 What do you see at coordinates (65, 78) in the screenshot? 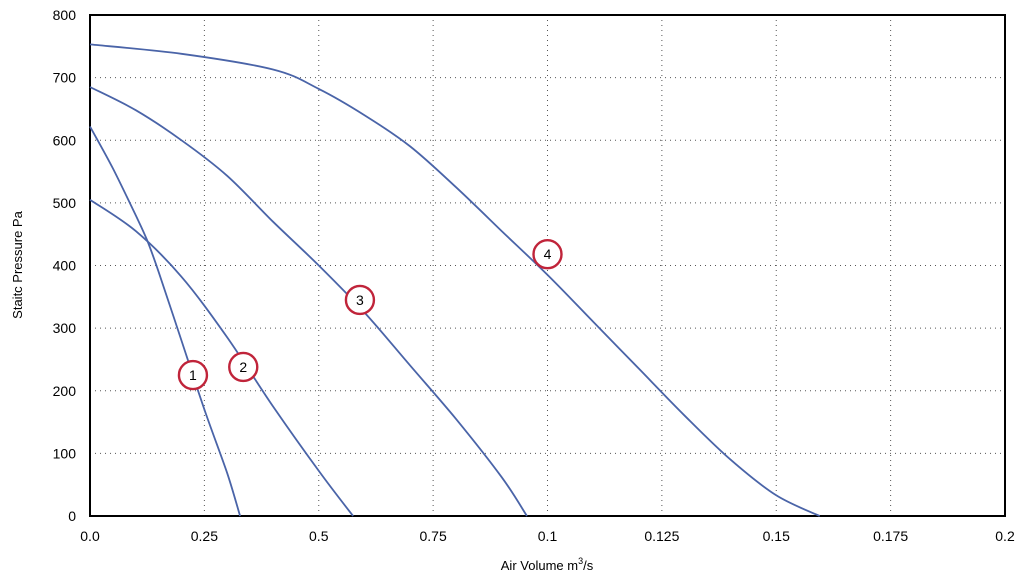
I see `y-tick-label: 700` at bounding box center [65, 78].